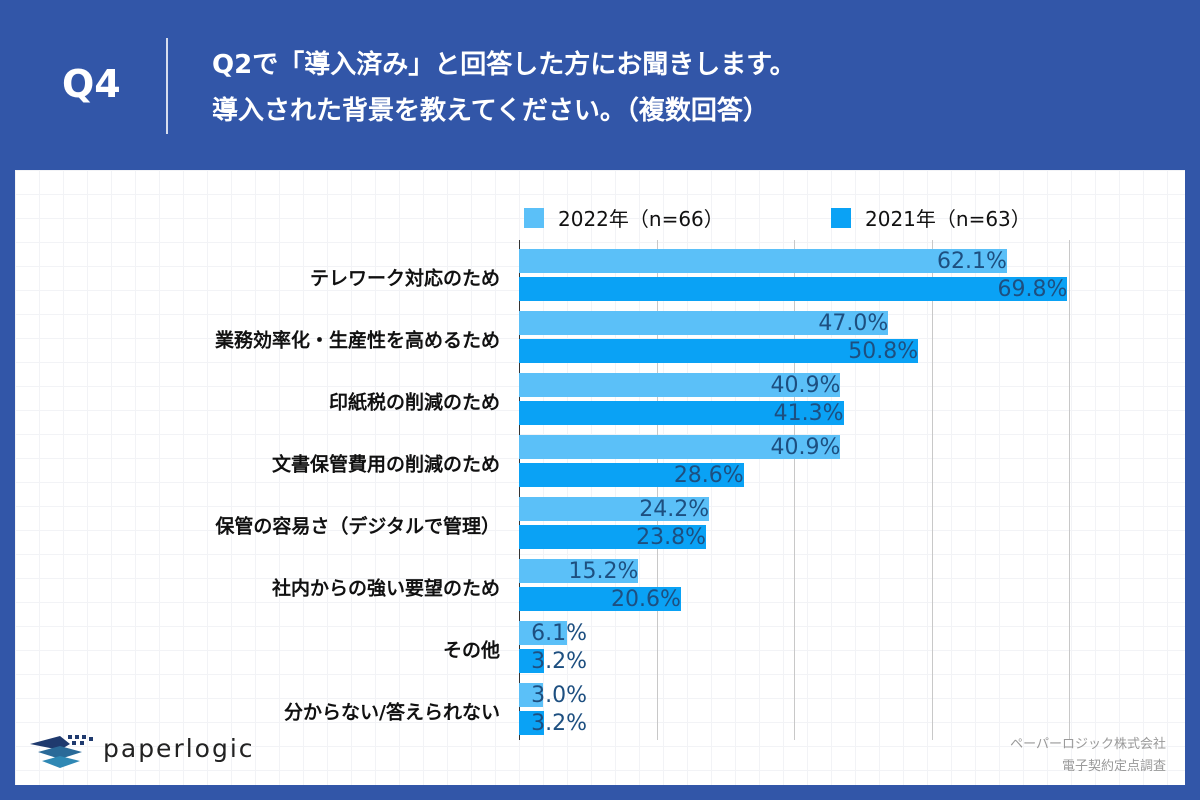  Describe the element at coordinates (385, 464) in the screenshot. I see `category-label: 文書保管費用の削減のため` at that location.